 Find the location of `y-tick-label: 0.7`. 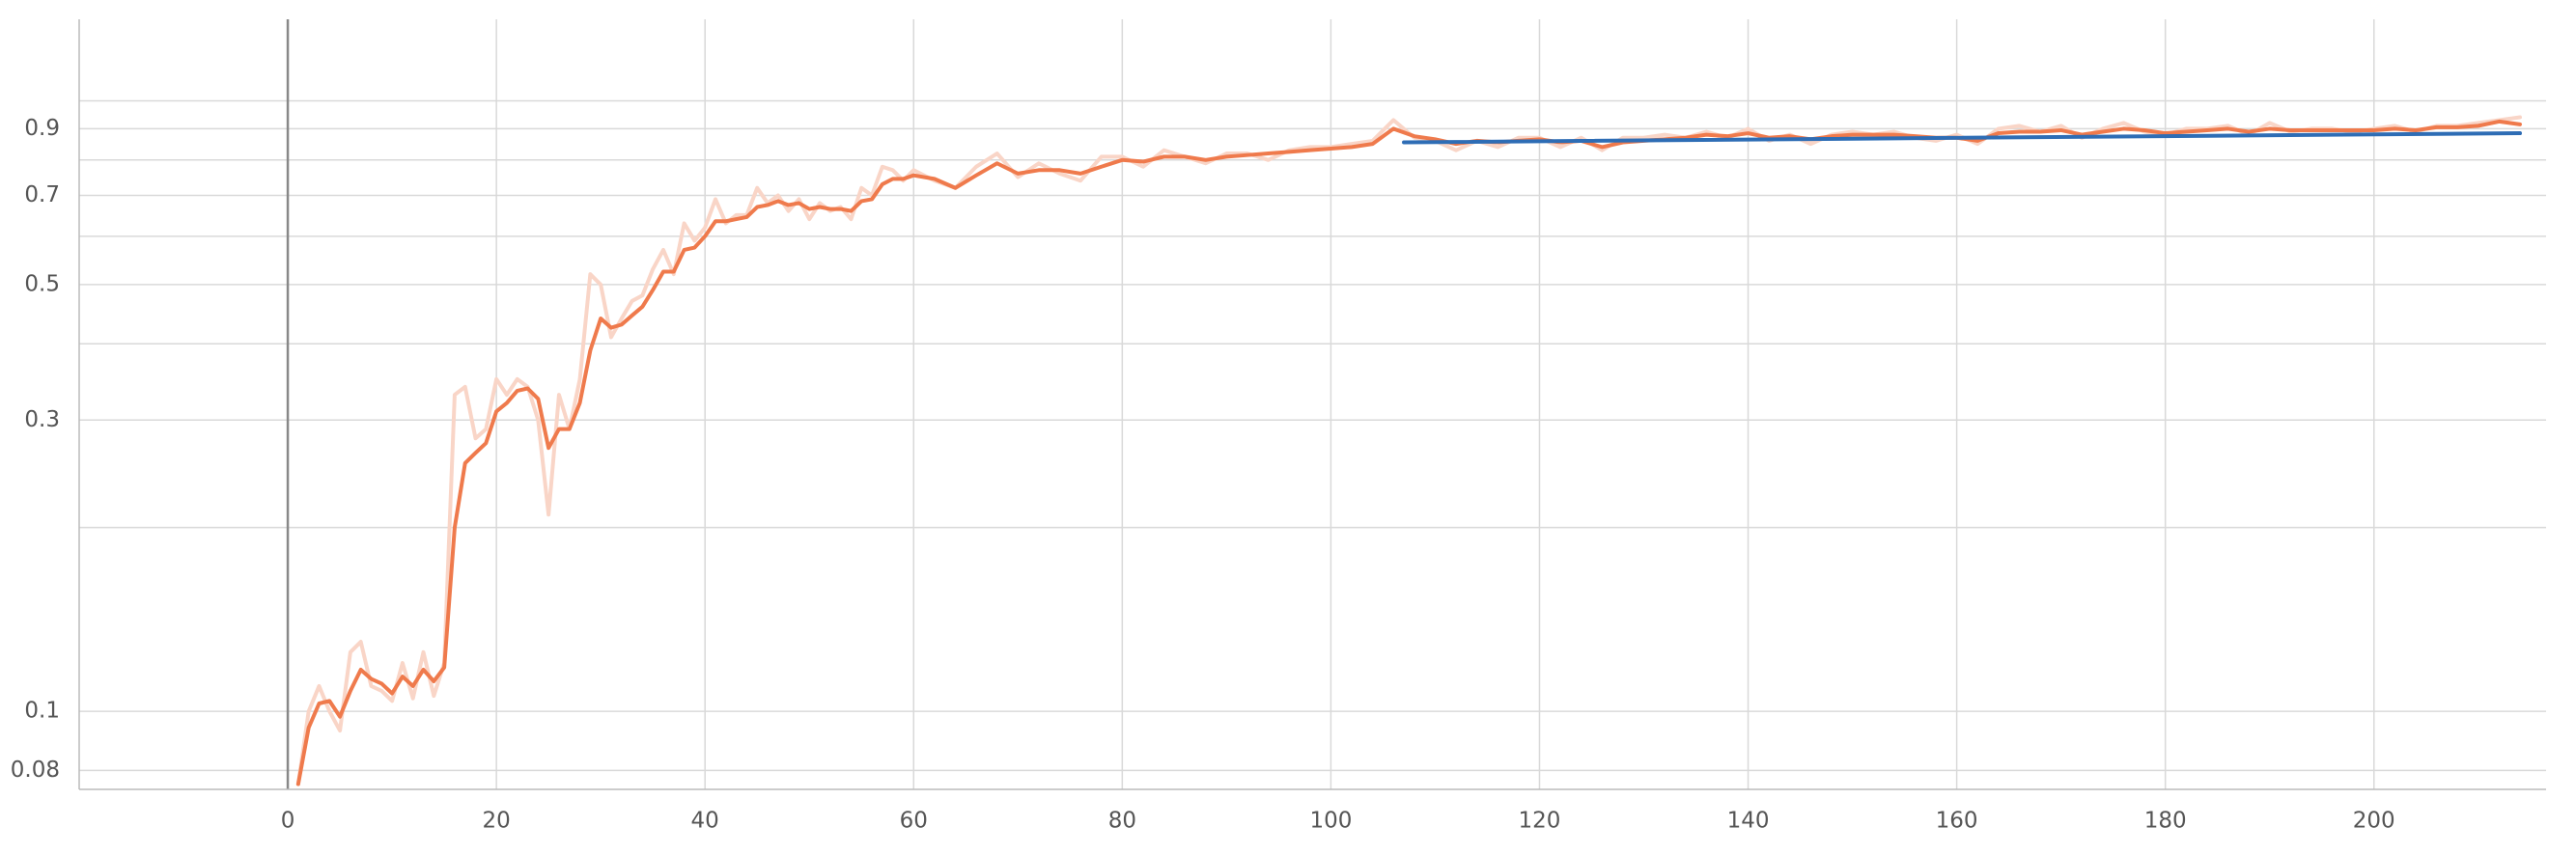

y-tick-label: 0.7 is located at coordinates (42, 194).